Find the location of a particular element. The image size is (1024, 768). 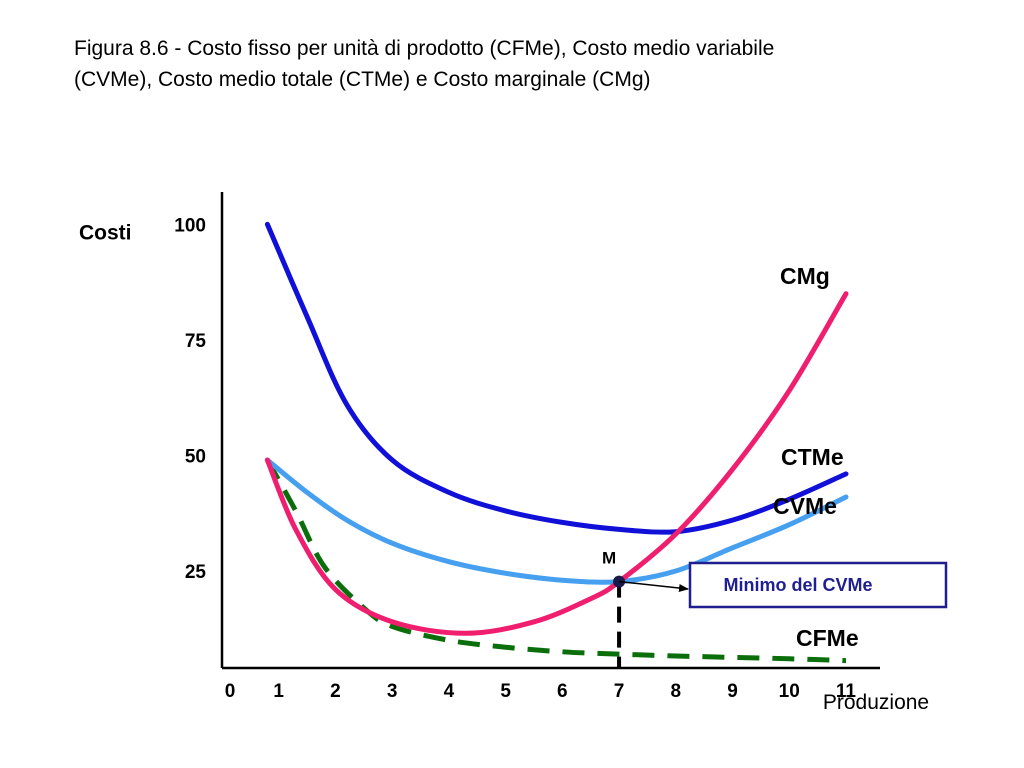

y-tick-label: 75 is located at coordinates (196, 341).